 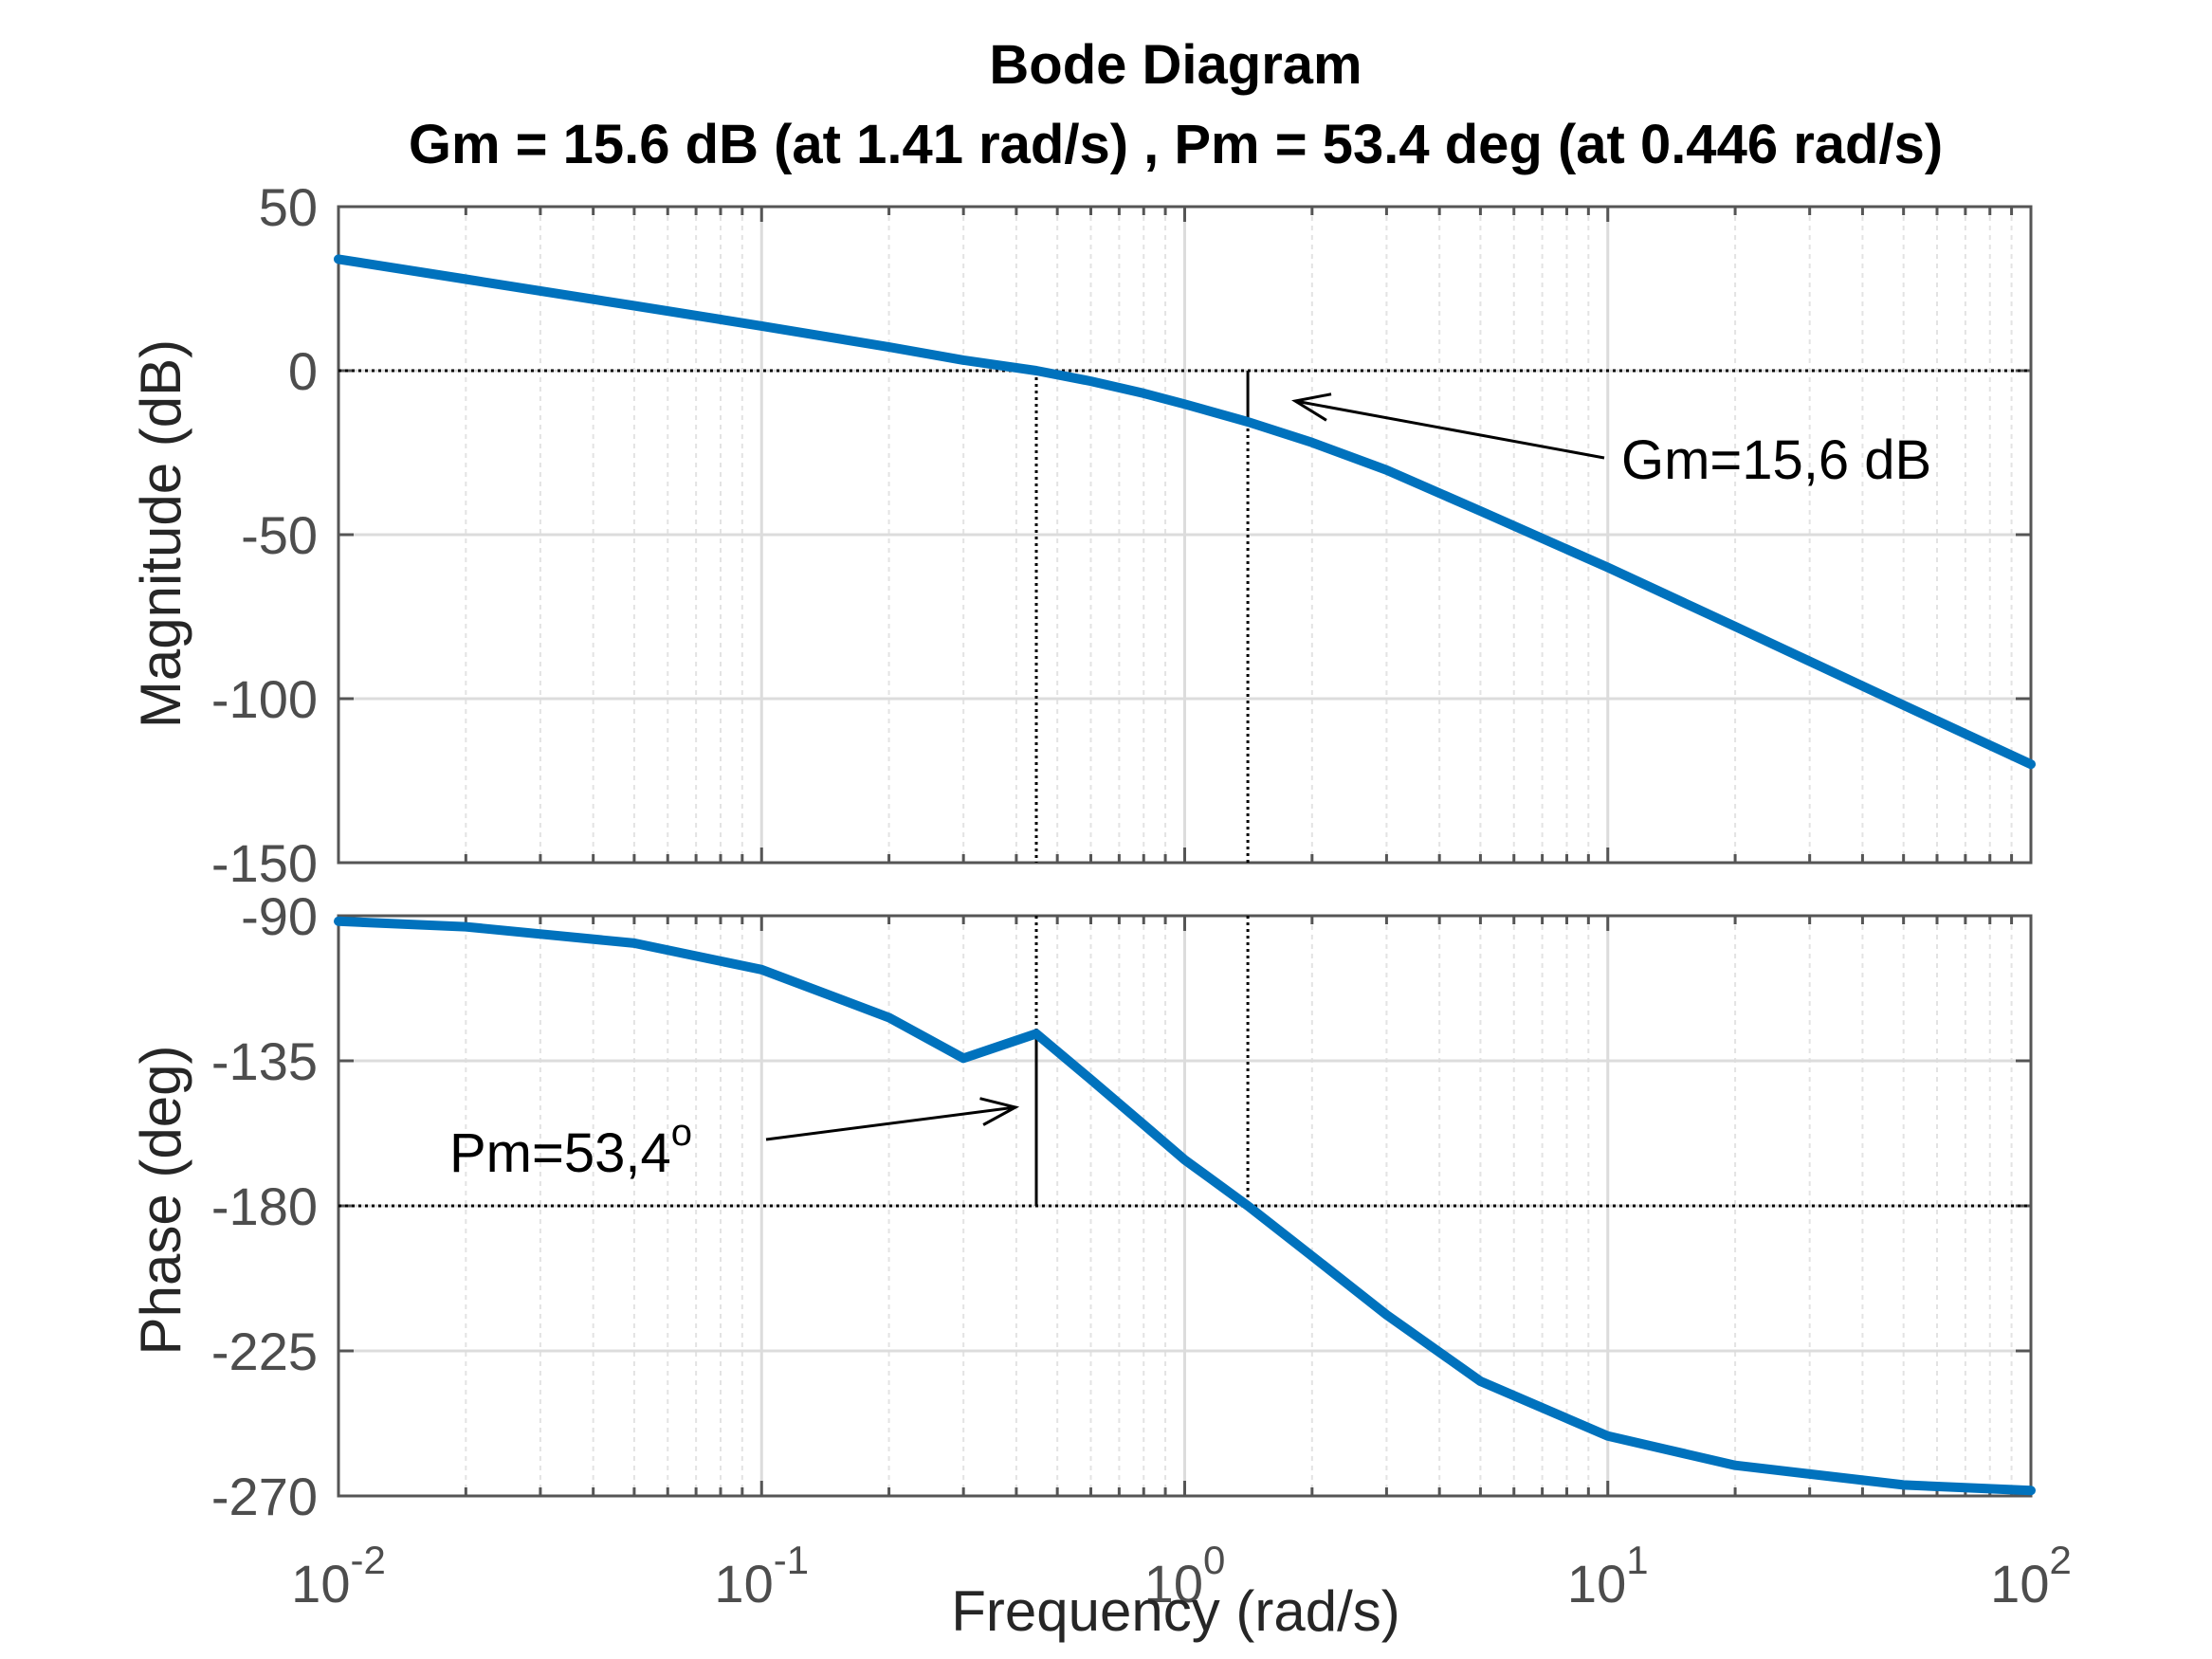 What do you see at coordinates (160, 533) in the screenshot?
I see `magnitude-ylabel: Magnitude (dB)` at bounding box center [160, 533].